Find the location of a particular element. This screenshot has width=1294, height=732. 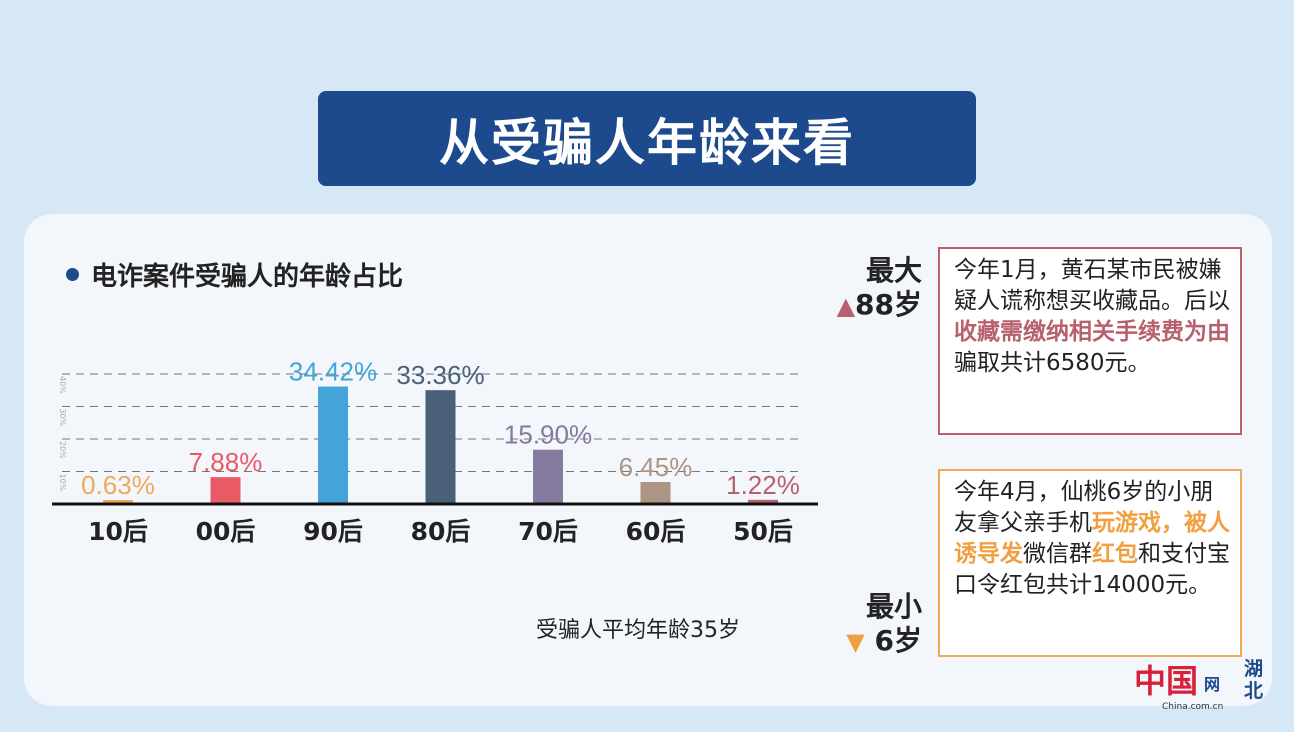

y-tick-label: 10% is located at coordinates (62, 483).